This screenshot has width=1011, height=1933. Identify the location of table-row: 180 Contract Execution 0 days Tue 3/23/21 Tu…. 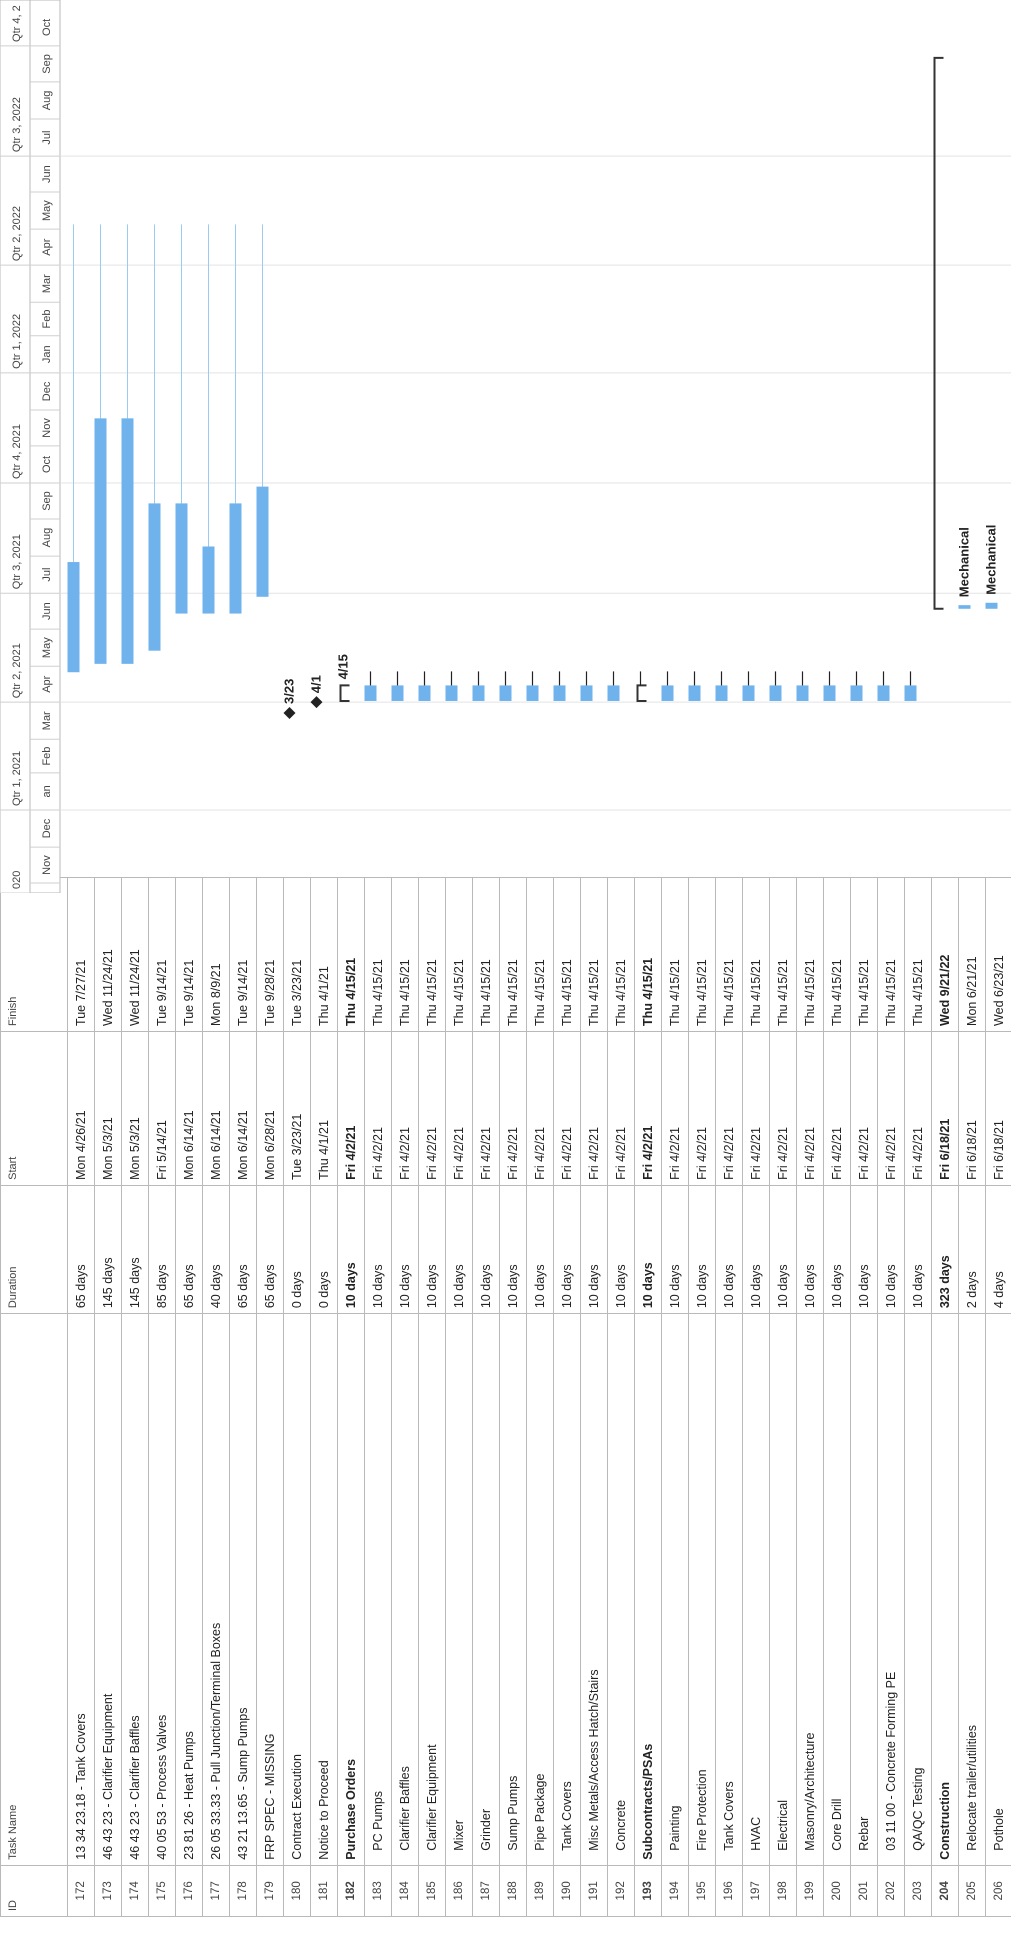
(297, 1397).